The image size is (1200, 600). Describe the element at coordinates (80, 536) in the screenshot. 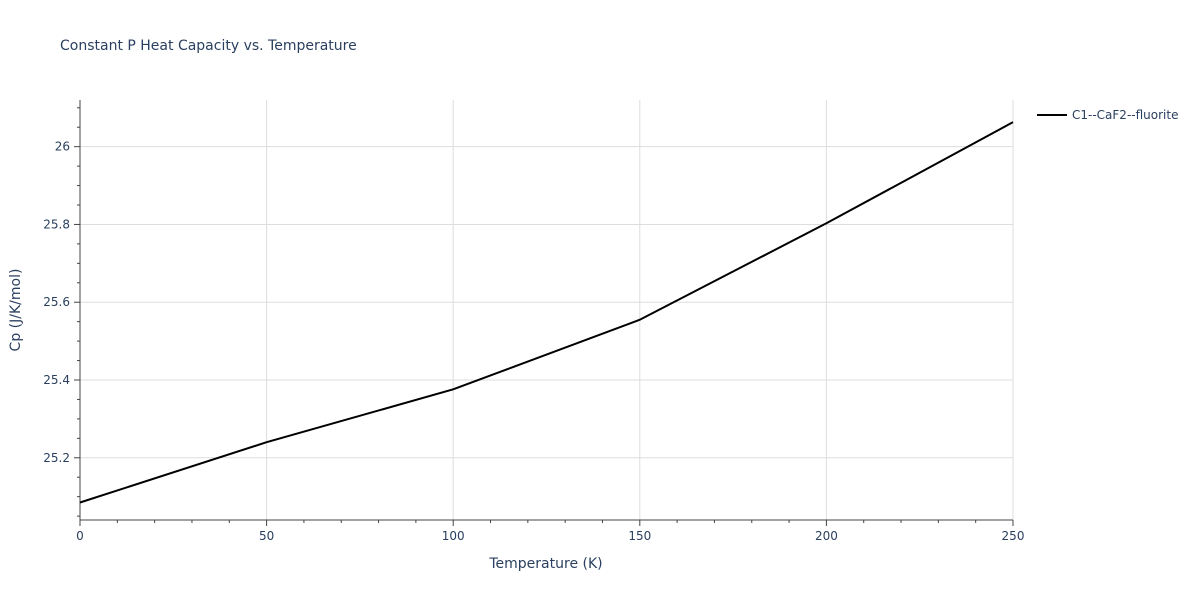

I see `x-tick-label: 0` at that location.